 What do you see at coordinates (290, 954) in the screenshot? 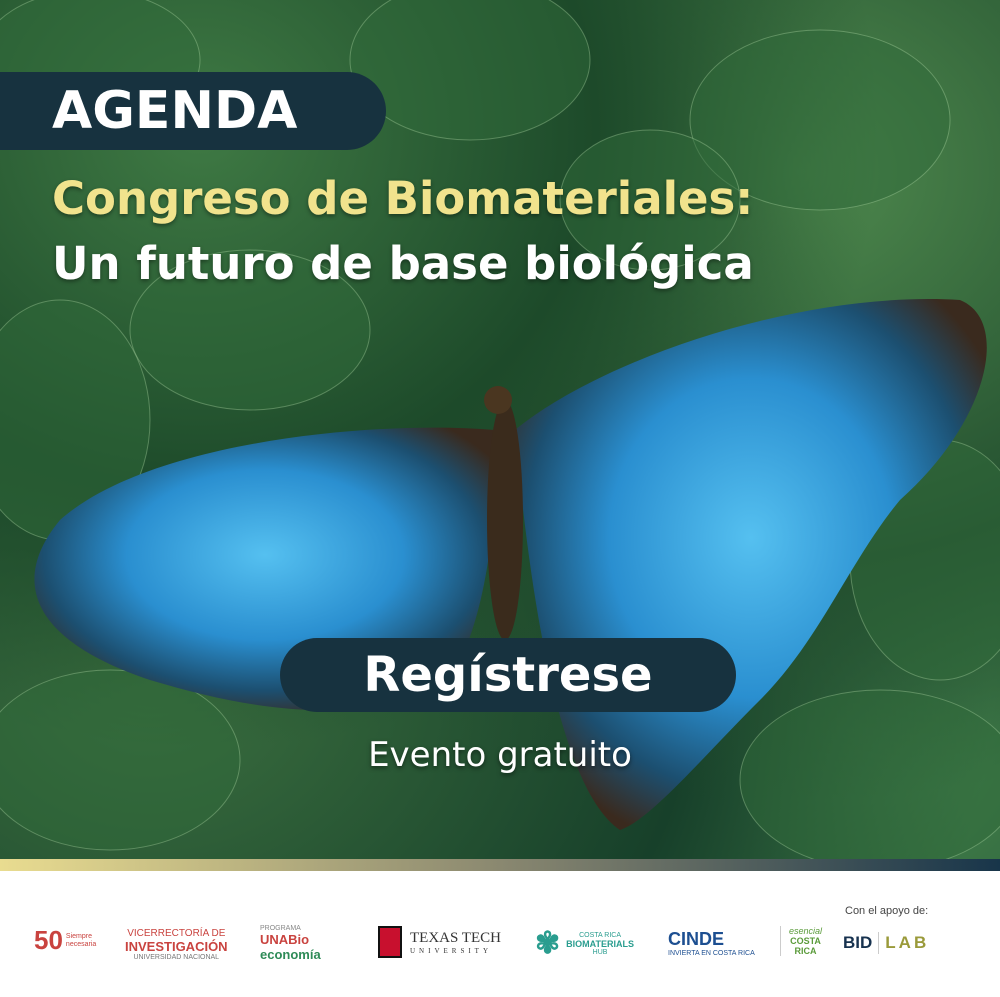
I see `logo-text: economía` at bounding box center [290, 954].